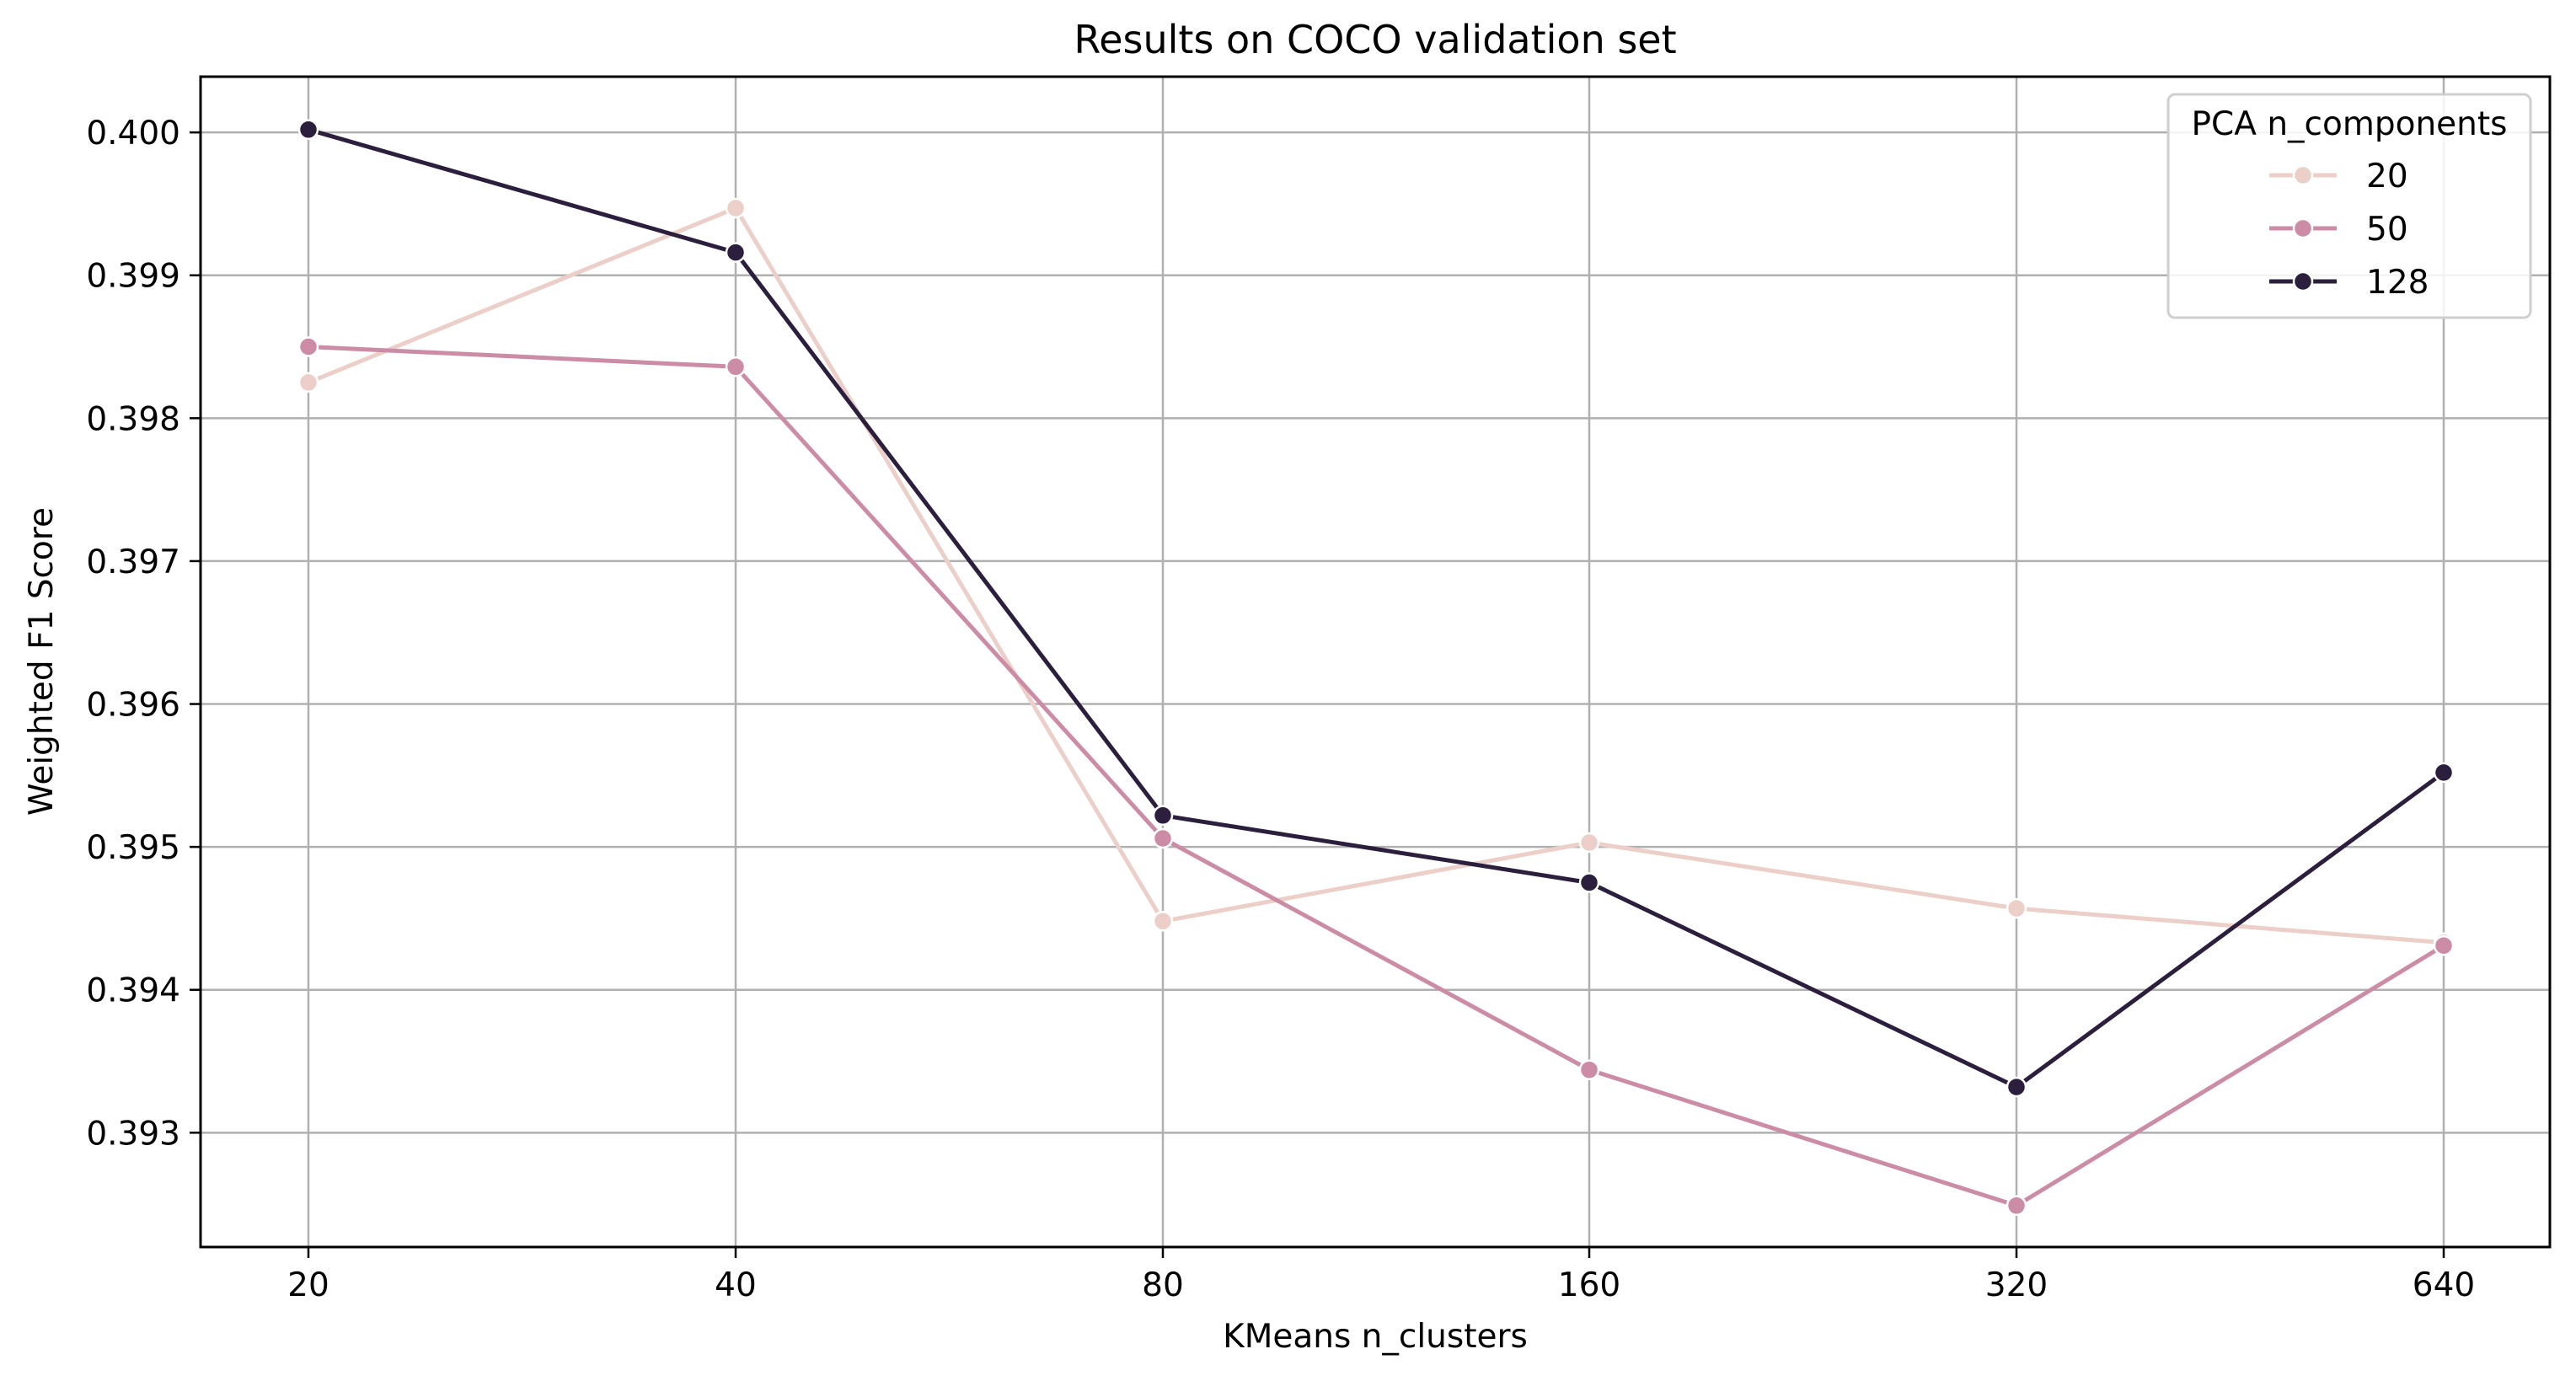  Describe the element at coordinates (1375, 39) in the screenshot. I see `chart-title: Results on COCO validation set` at that location.